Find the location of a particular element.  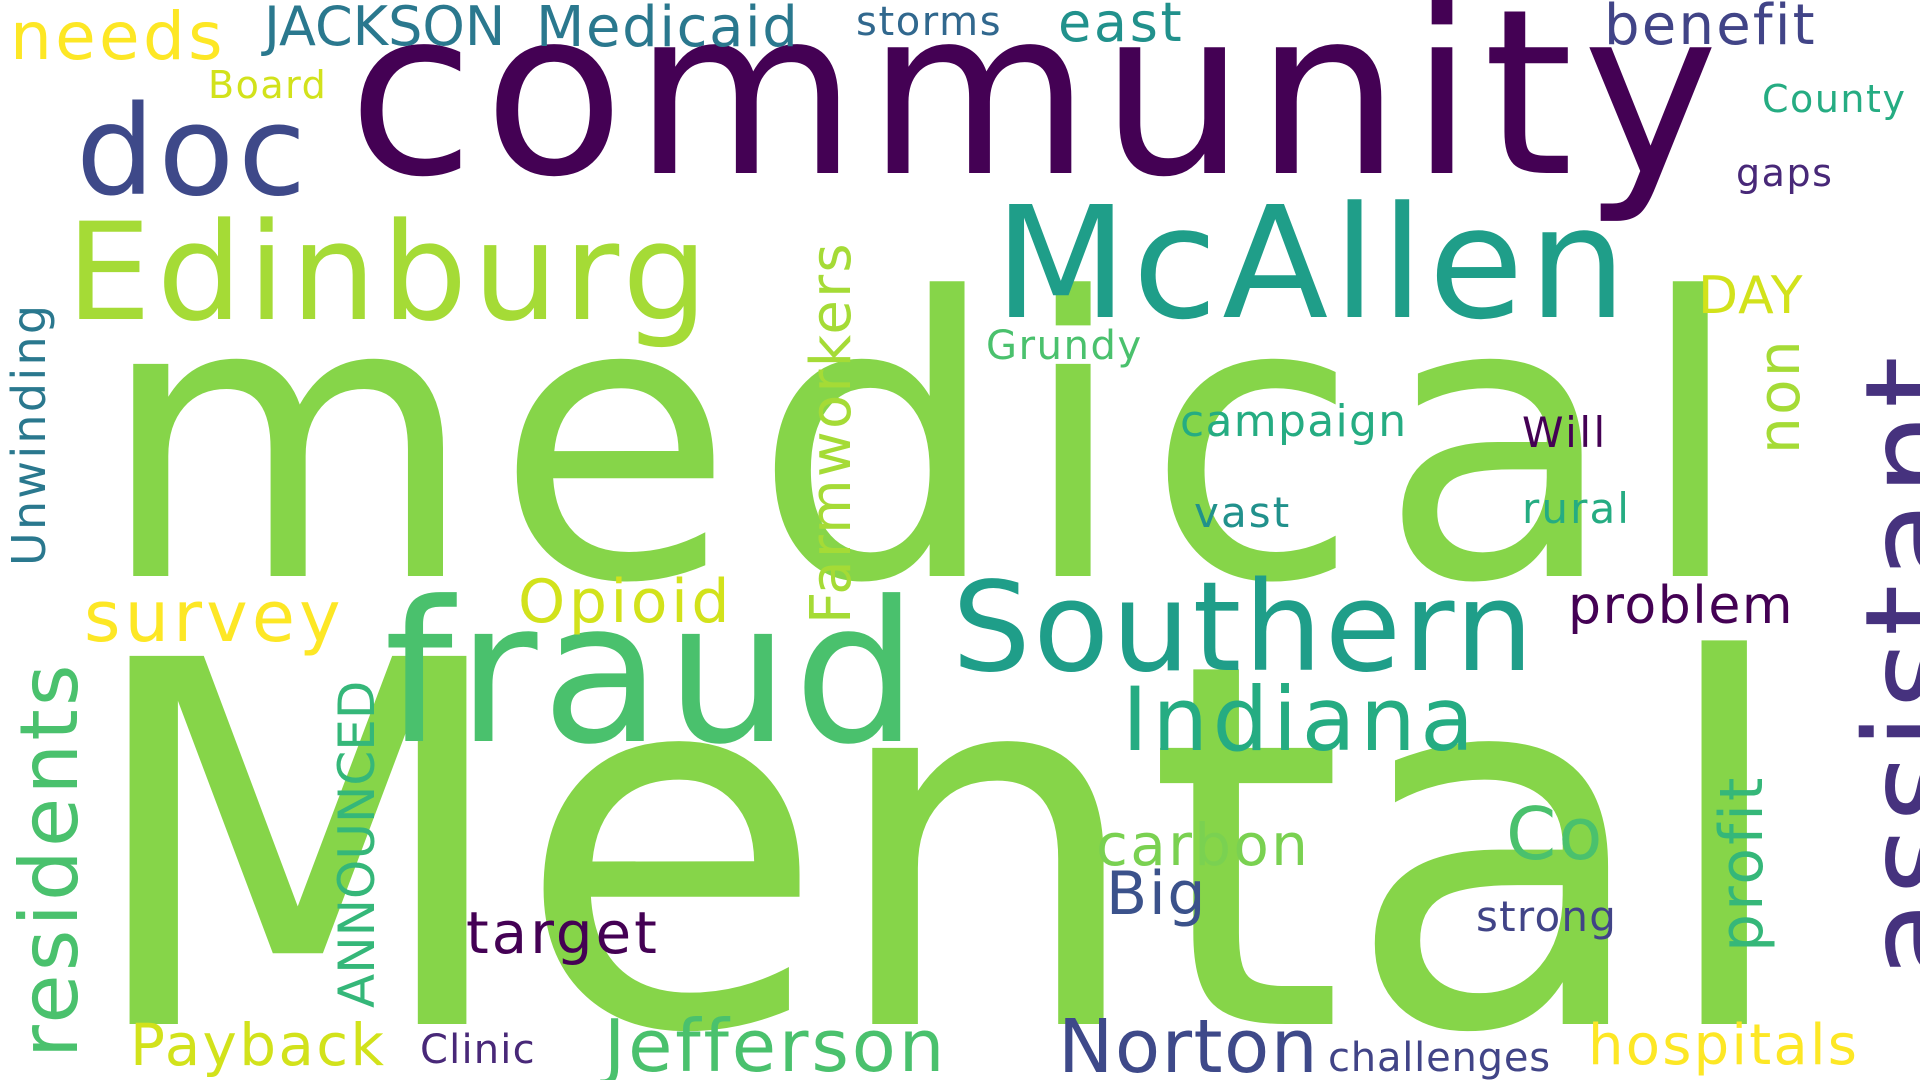

word-carbon: carbon is located at coordinates (1203, 845).